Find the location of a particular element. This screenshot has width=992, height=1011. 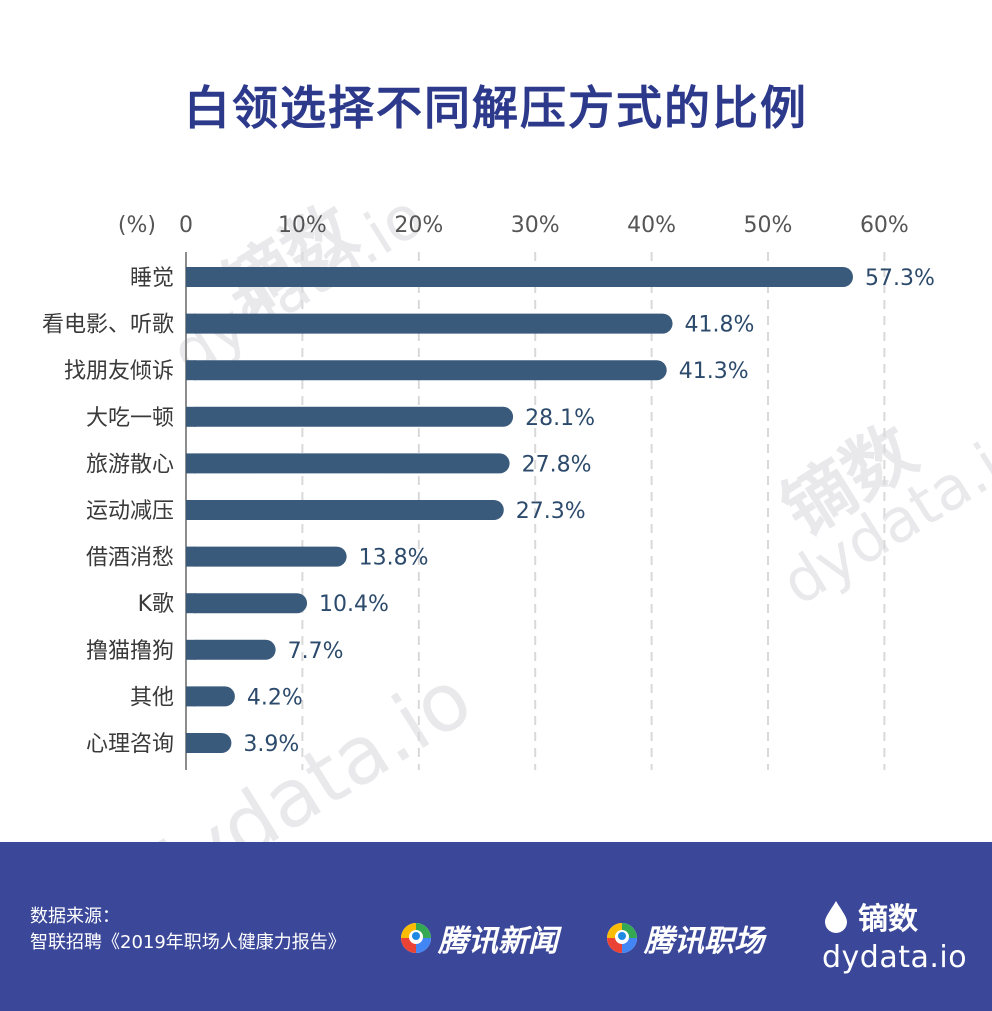

brand-tencent-career: 腾讯职场 is located at coordinates (685, 938).